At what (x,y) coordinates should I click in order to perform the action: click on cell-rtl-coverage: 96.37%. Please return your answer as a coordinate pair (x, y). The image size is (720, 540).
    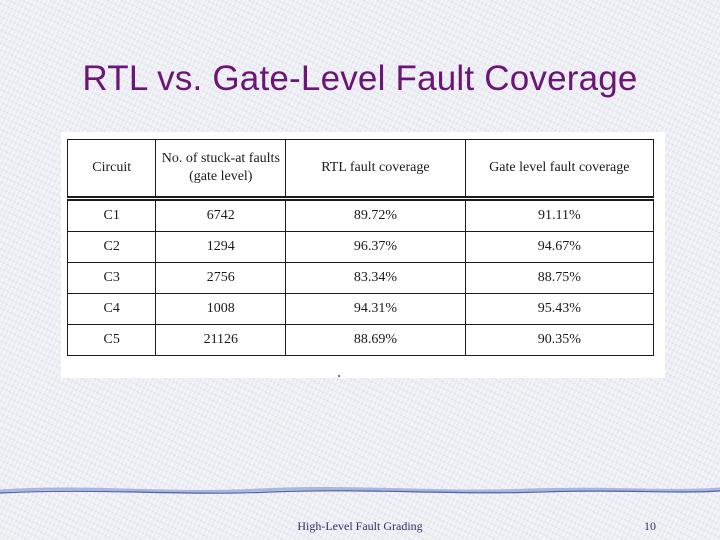
    Looking at the image, I should click on (375, 247).